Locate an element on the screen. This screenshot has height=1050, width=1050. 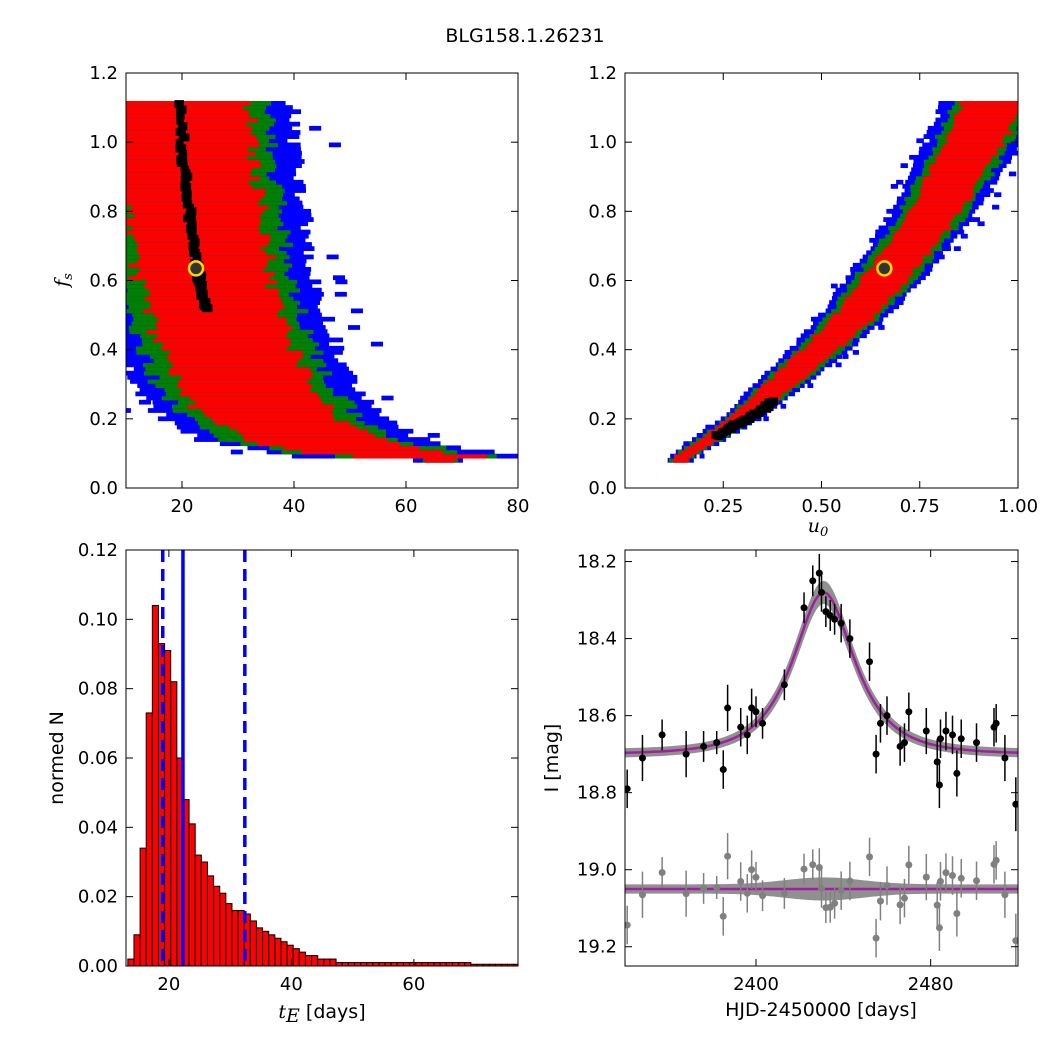
y-tick-label: 0.04 is located at coordinates (98, 827).